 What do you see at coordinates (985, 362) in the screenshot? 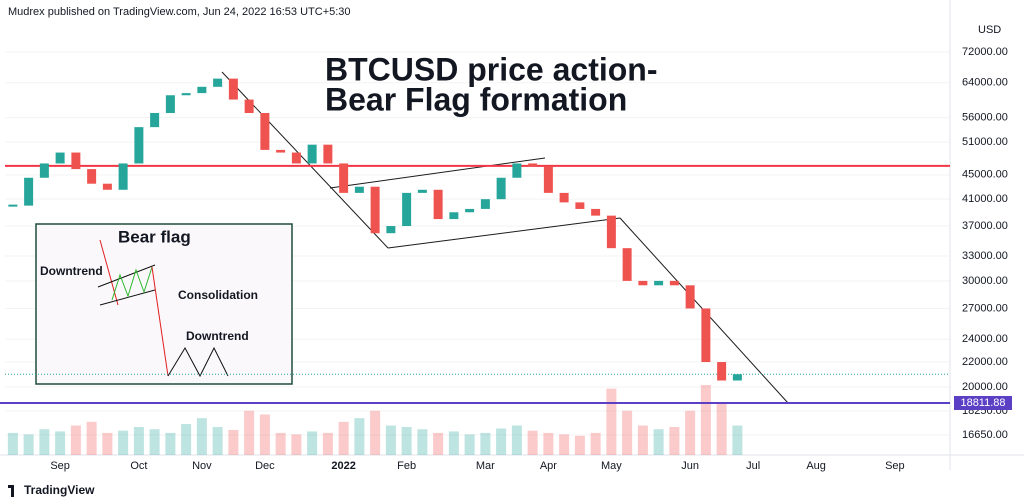
I see `y-tick-label: 22000.00` at bounding box center [985, 362].